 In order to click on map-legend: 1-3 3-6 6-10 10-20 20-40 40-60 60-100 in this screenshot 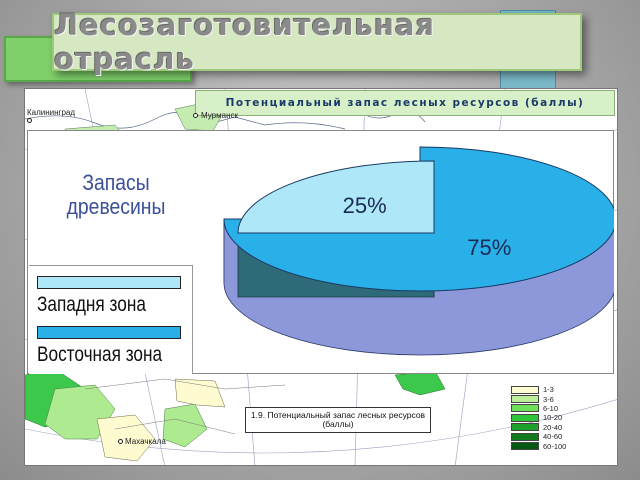, I will do `click(538, 418)`.